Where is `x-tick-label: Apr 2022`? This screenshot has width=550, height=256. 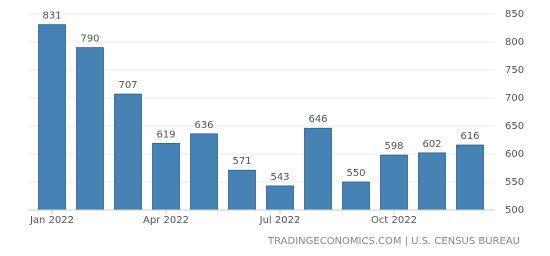 x-tick-label: Apr 2022 is located at coordinates (166, 220).